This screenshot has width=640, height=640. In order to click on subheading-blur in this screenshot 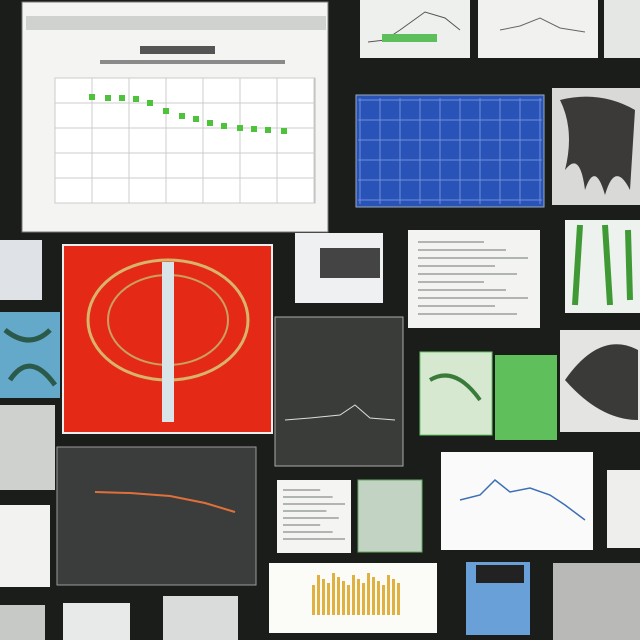, I will do `click(192, 62)`.